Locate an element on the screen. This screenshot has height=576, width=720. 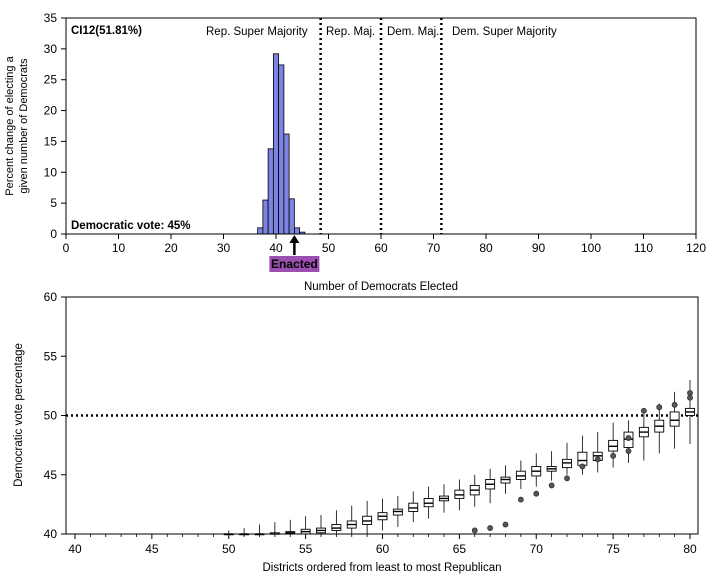
top-x-axis-label: Number of Democrats Elected is located at coordinates (381, 287).